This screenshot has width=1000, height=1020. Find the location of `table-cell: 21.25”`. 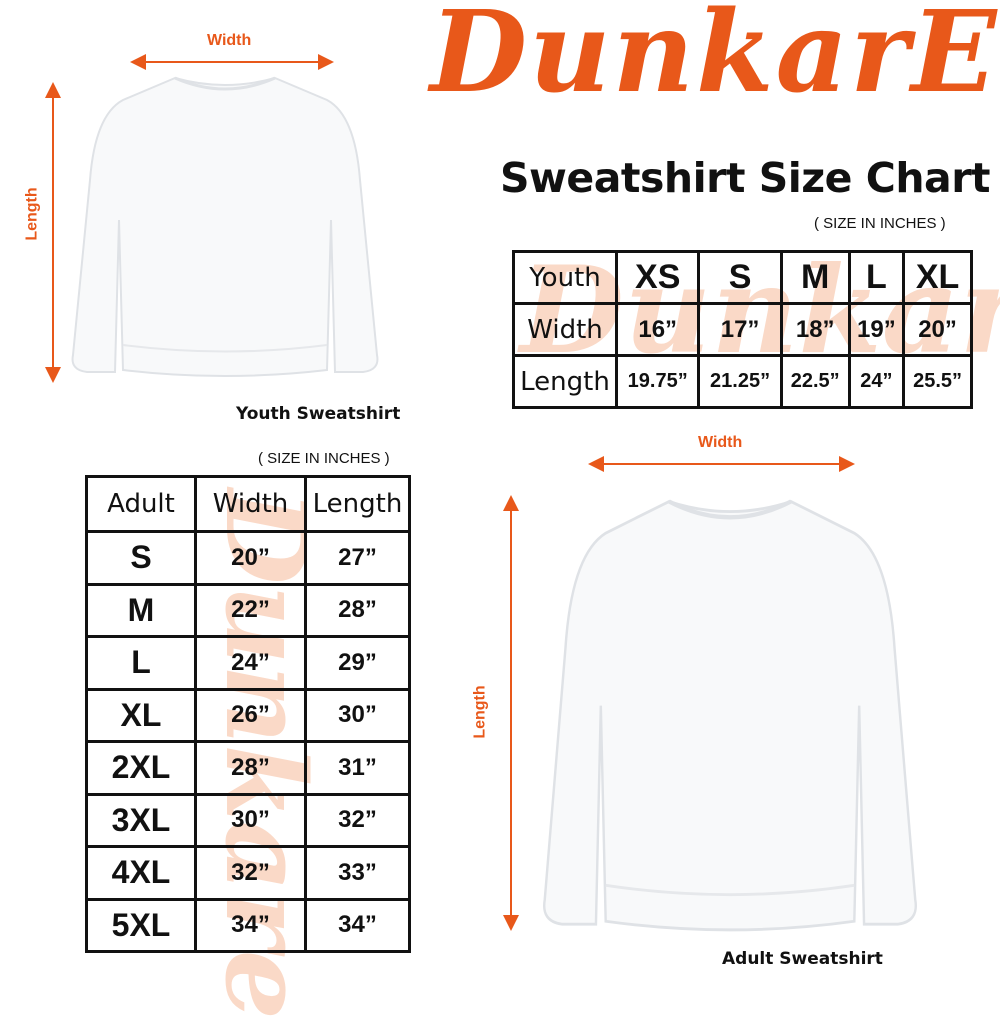

table-cell: 21.25” is located at coordinates (740, 381).